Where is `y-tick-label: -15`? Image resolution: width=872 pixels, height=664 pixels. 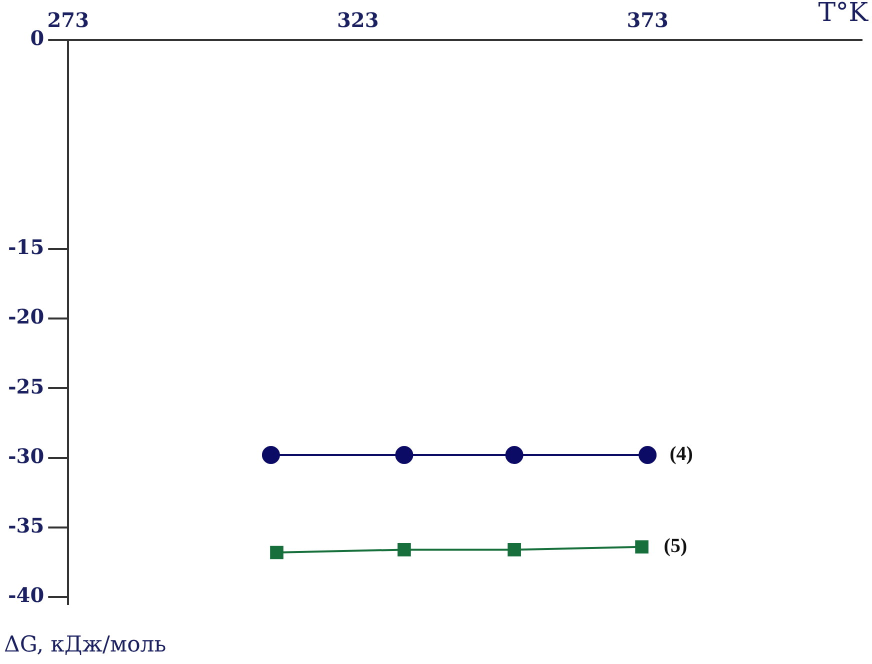
y-tick-label: -15 is located at coordinates (26, 247).